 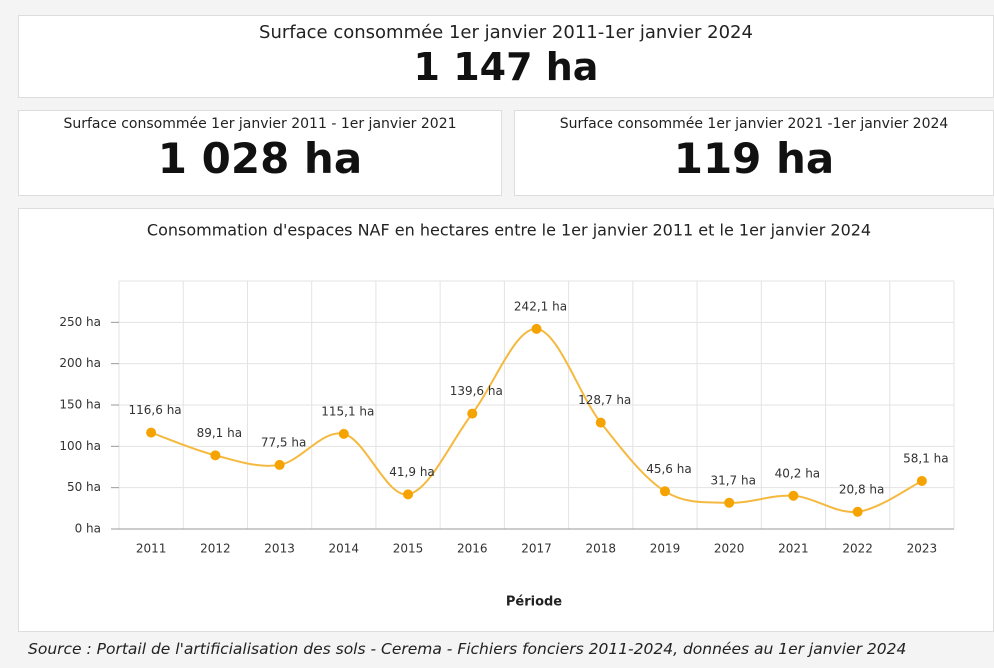 I want to click on x-tick-label: 2015, so click(x=408, y=549).